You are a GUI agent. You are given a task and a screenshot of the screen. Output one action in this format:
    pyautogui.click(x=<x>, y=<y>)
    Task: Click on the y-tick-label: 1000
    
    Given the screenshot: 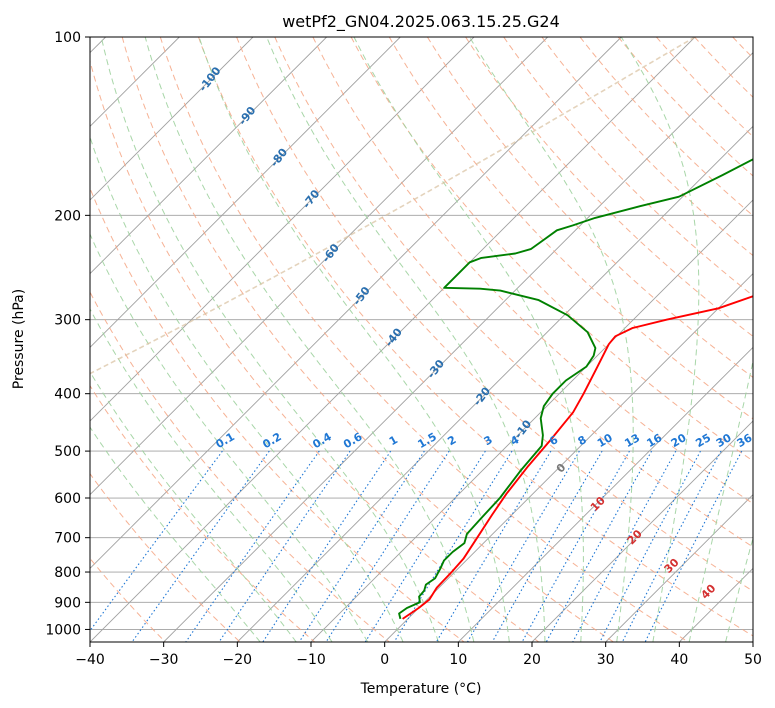 What is the action you would take?
    pyautogui.click(x=63, y=630)
    